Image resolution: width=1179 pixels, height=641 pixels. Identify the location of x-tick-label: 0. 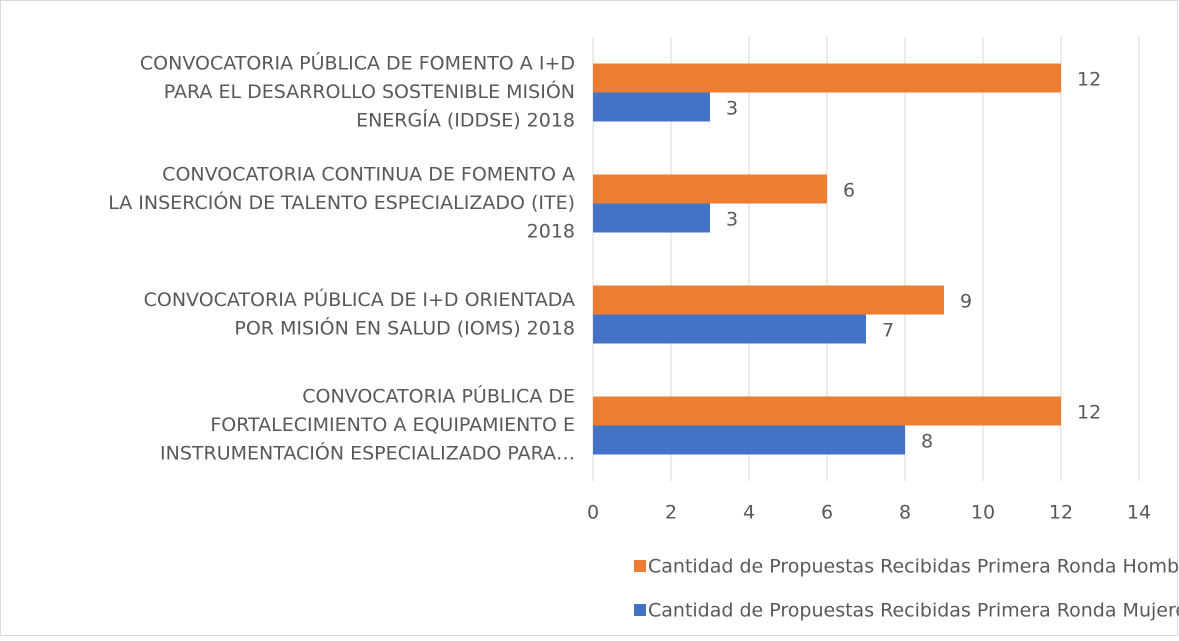
(593, 513).